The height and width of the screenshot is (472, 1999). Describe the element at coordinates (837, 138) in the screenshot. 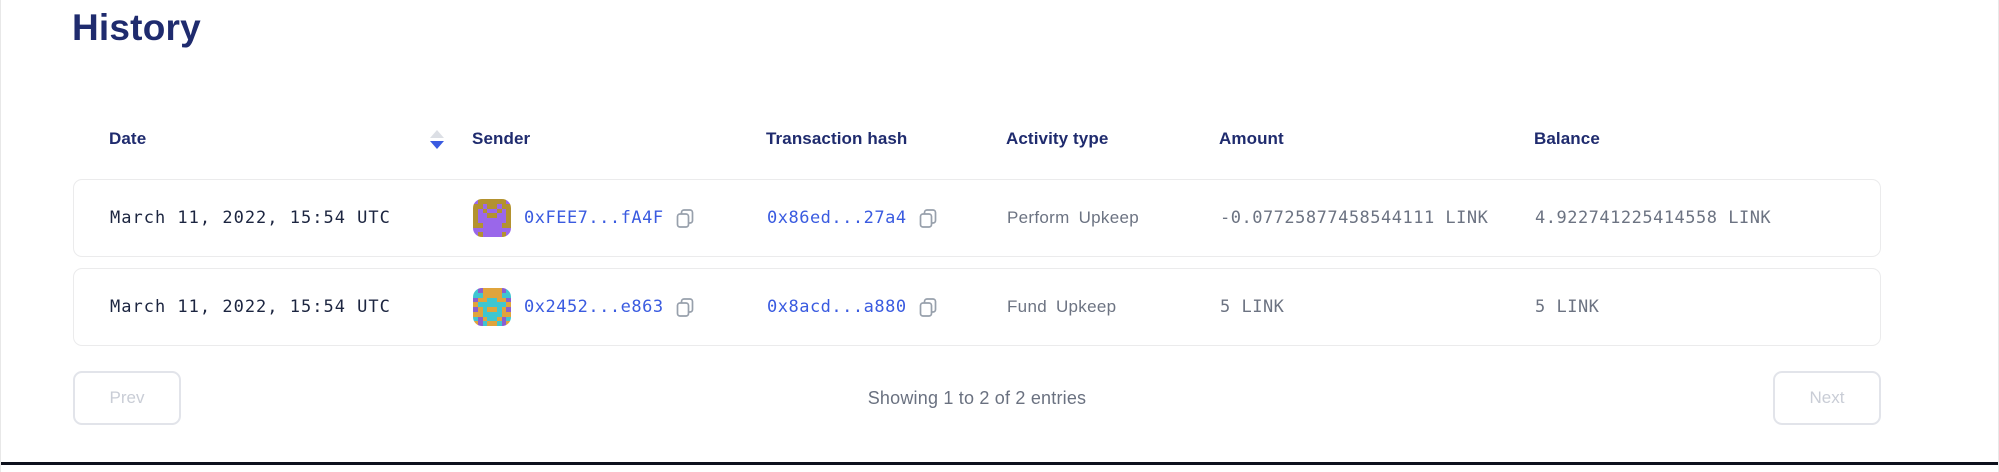

I see `column-header-transaction-hash: Transaction hash` at that location.